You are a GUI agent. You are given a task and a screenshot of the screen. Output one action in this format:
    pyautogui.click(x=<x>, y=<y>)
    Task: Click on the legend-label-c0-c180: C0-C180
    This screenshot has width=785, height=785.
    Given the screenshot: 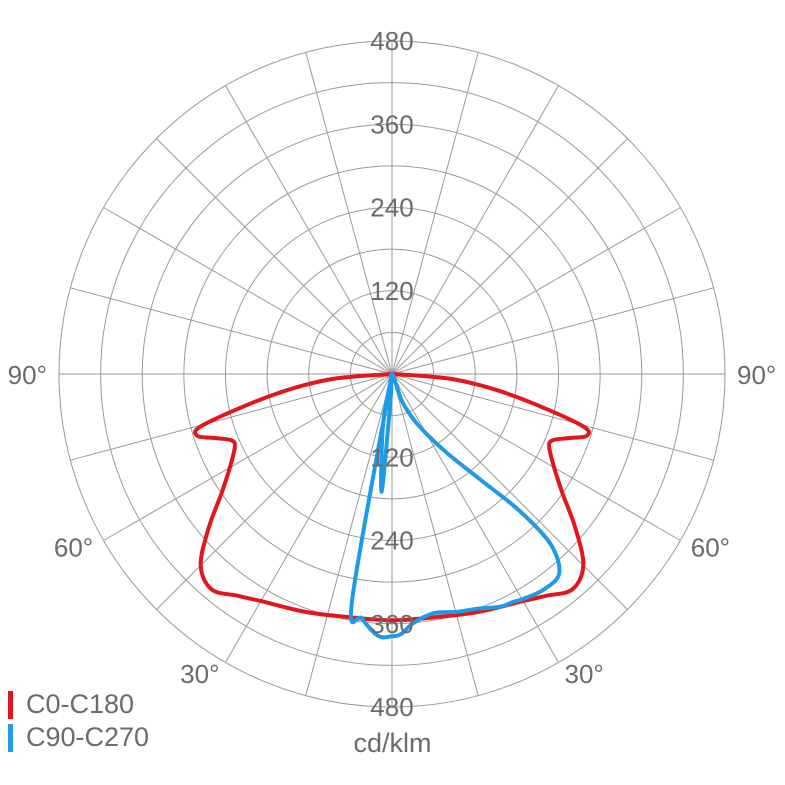 What is the action you would take?
    pyautogui.click(x=80, y=704)
    